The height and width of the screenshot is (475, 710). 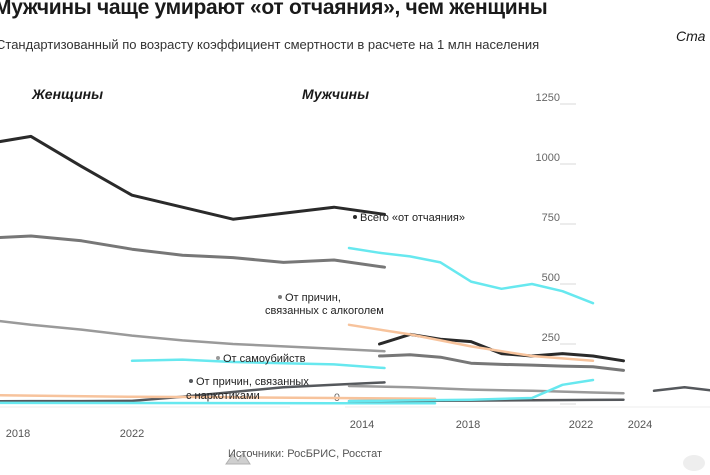 I want to click on y-tick-label-2: 500, so click(x=551, y=278).